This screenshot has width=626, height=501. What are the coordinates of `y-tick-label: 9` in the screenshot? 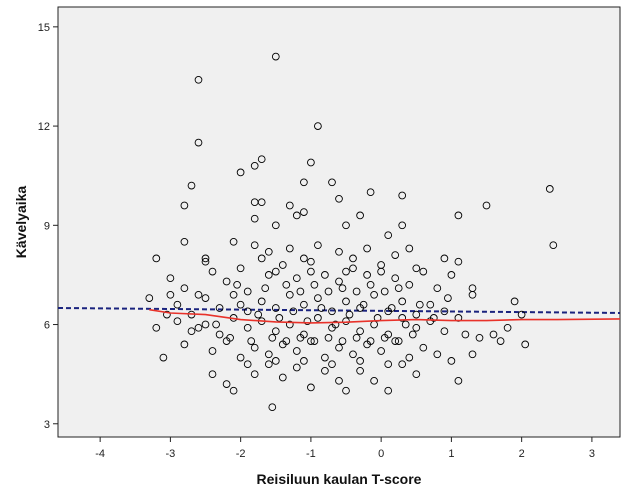 It's located at (47, 226).